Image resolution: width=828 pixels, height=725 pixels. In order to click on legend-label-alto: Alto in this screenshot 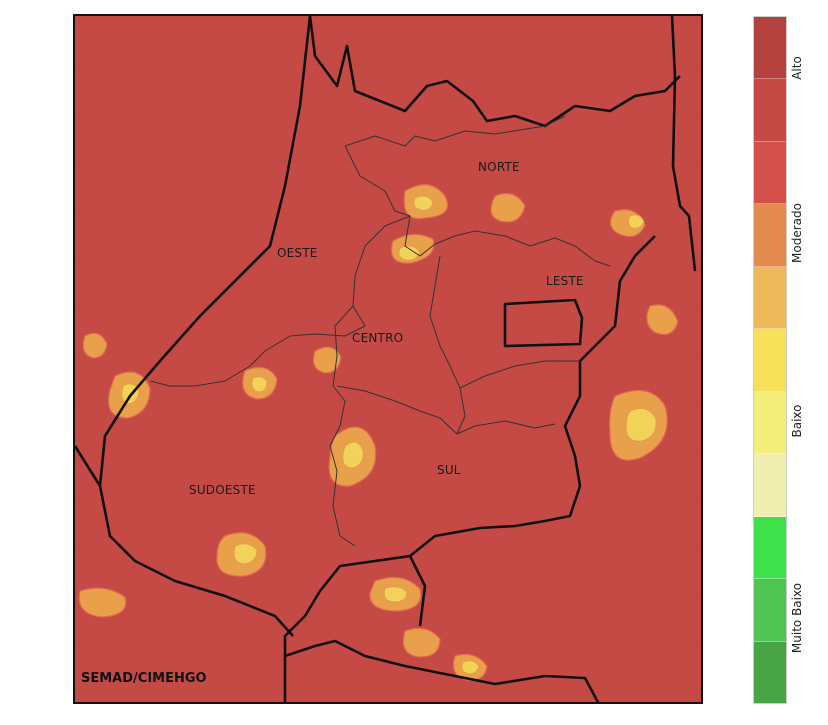, I will do `click(797, 68)`.